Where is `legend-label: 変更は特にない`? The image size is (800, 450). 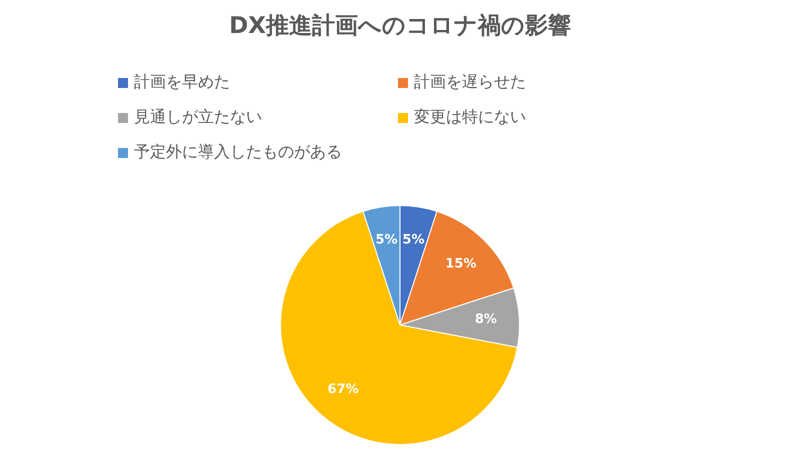
legend-label: 変更は特にない is located at coordinates (470, 117).